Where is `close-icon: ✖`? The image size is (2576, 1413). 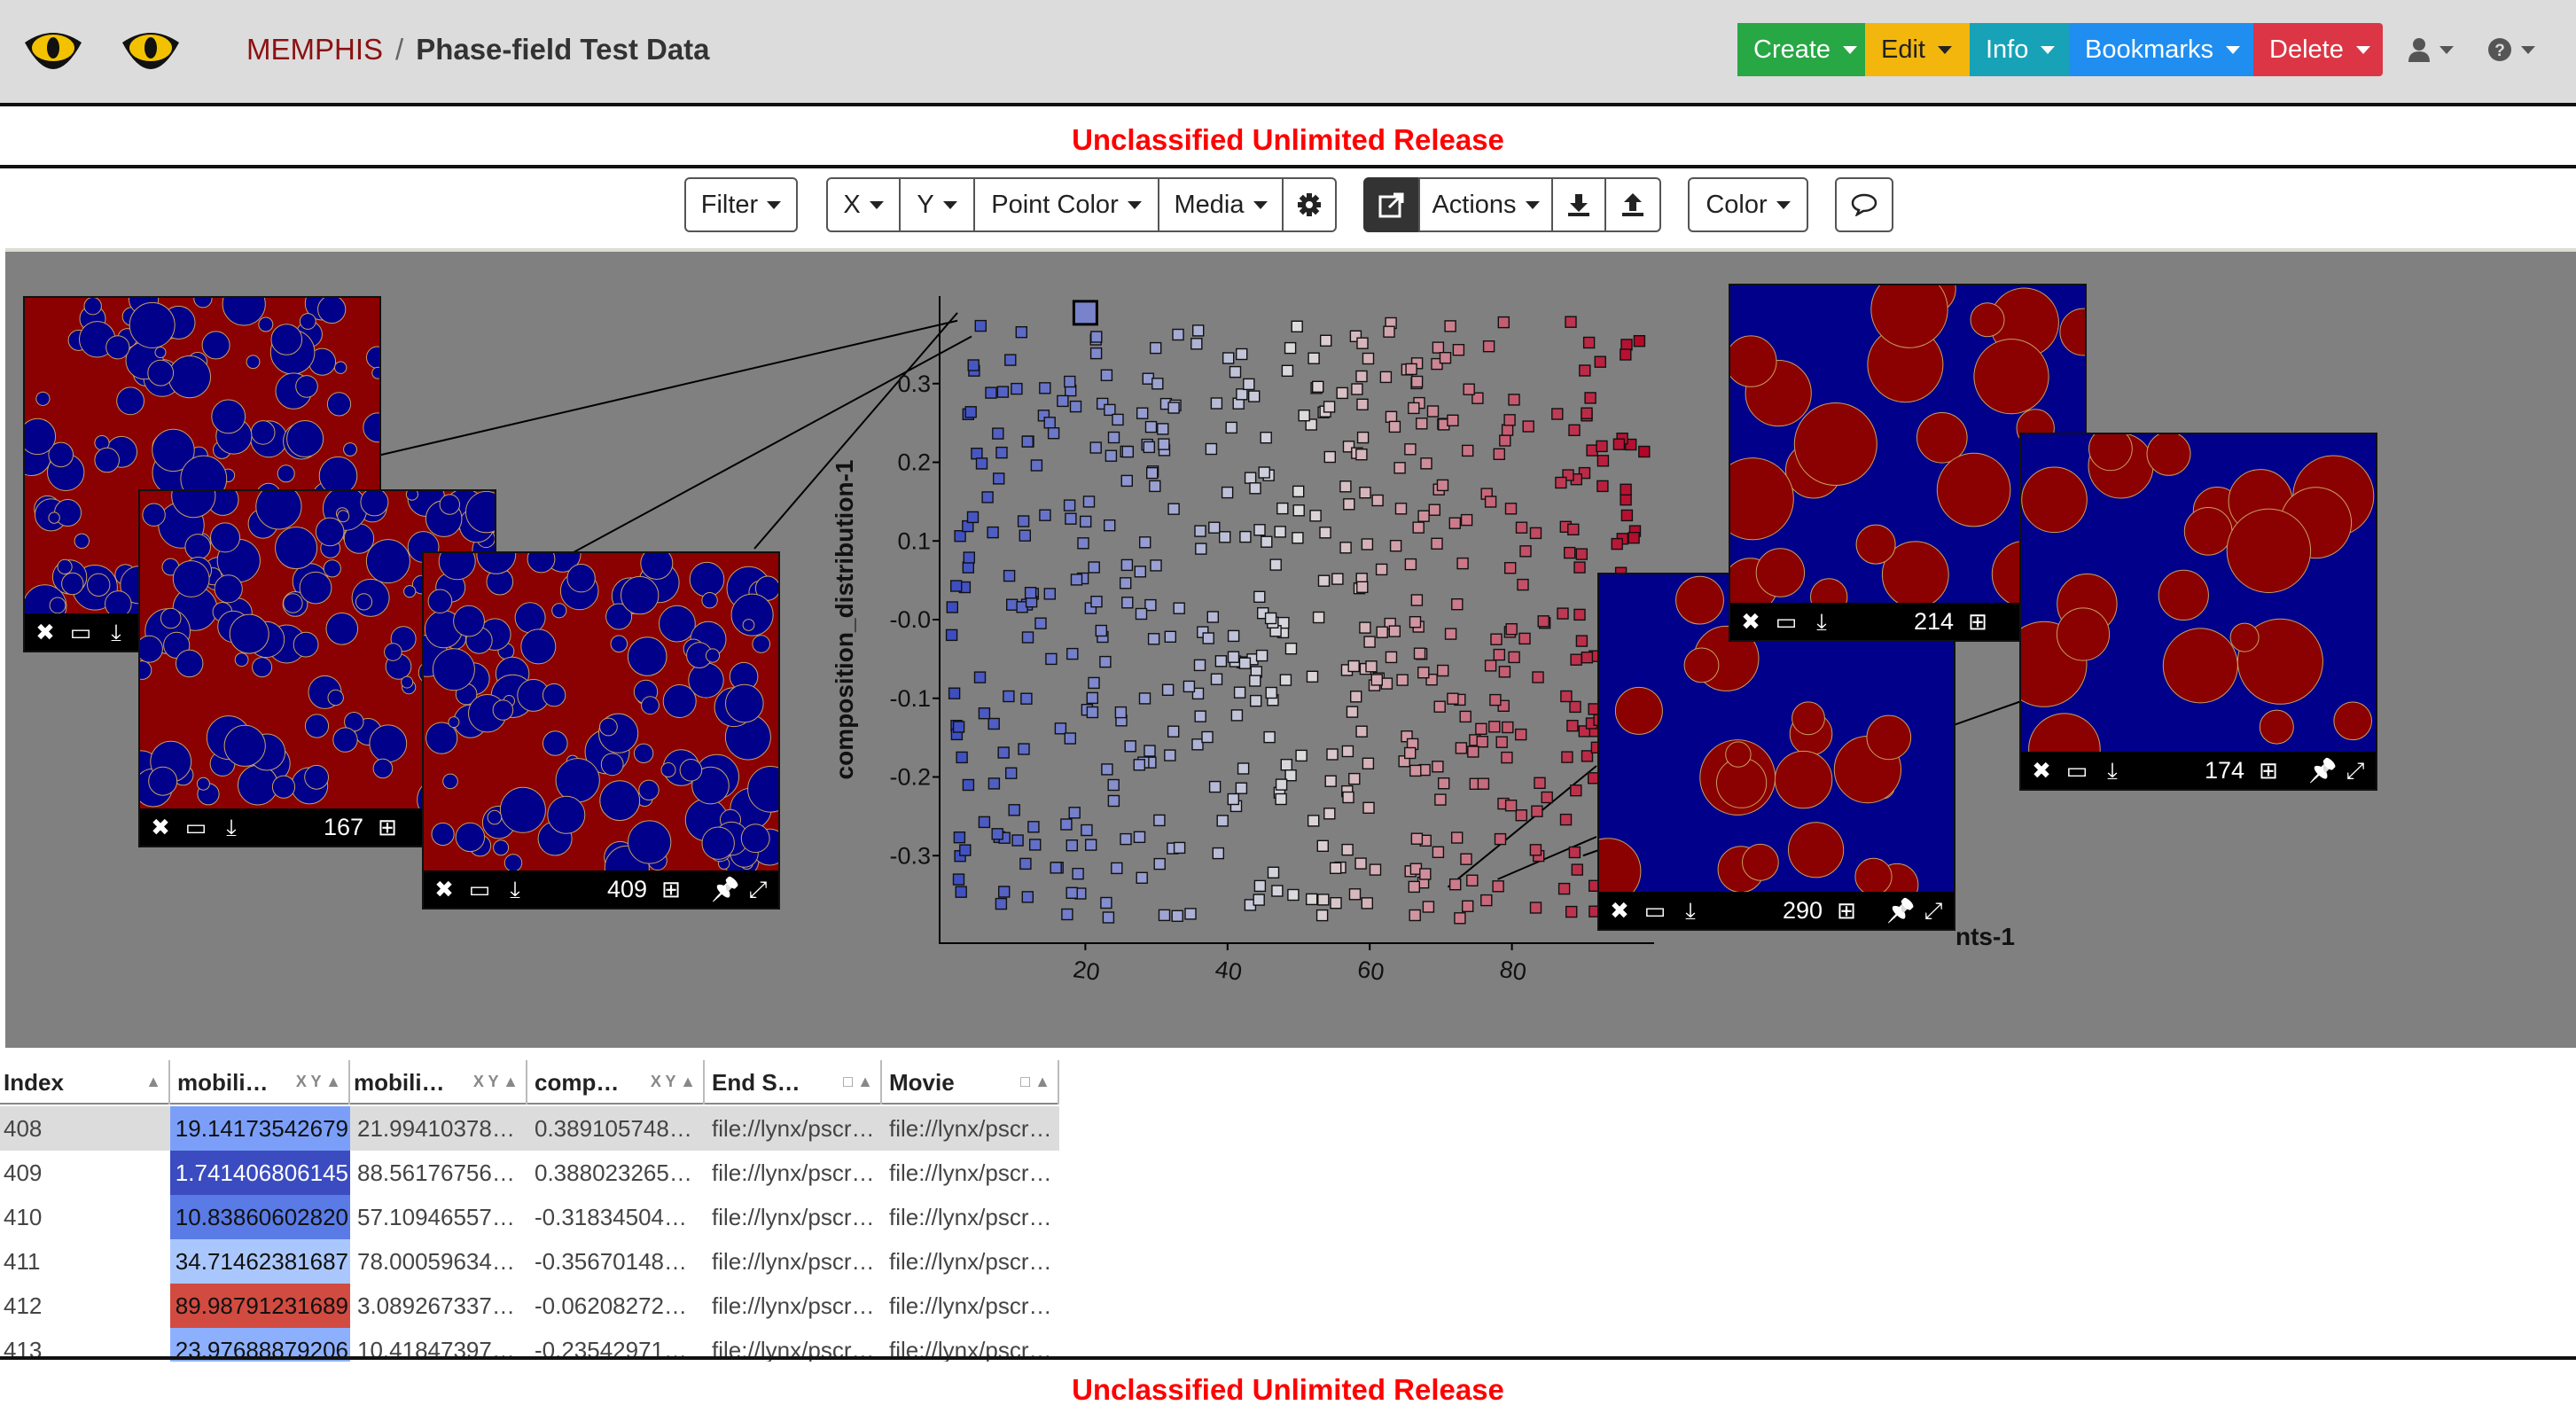 close-icon: ✖ is located at coordinates (1619, 911).